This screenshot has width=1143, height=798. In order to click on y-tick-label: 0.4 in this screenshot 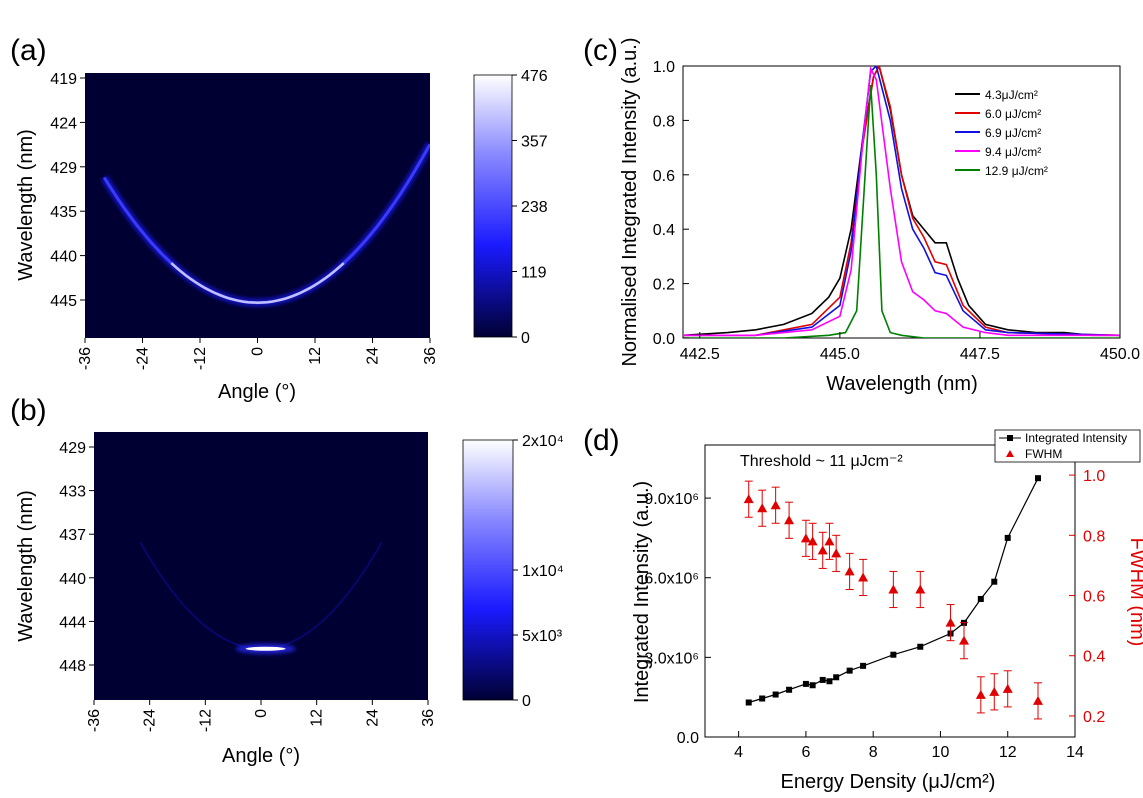, I will do `click(664, 230)`.